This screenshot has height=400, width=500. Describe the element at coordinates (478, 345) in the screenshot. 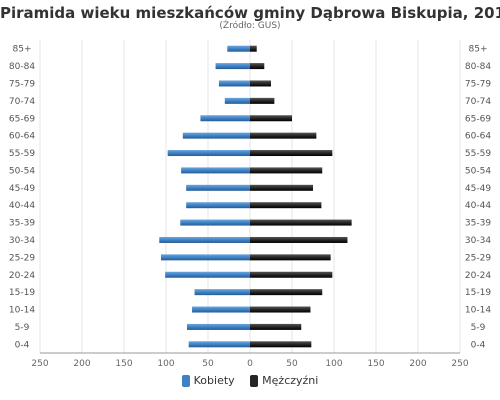

I see `y-tick-label-right: 0-4` at that location.